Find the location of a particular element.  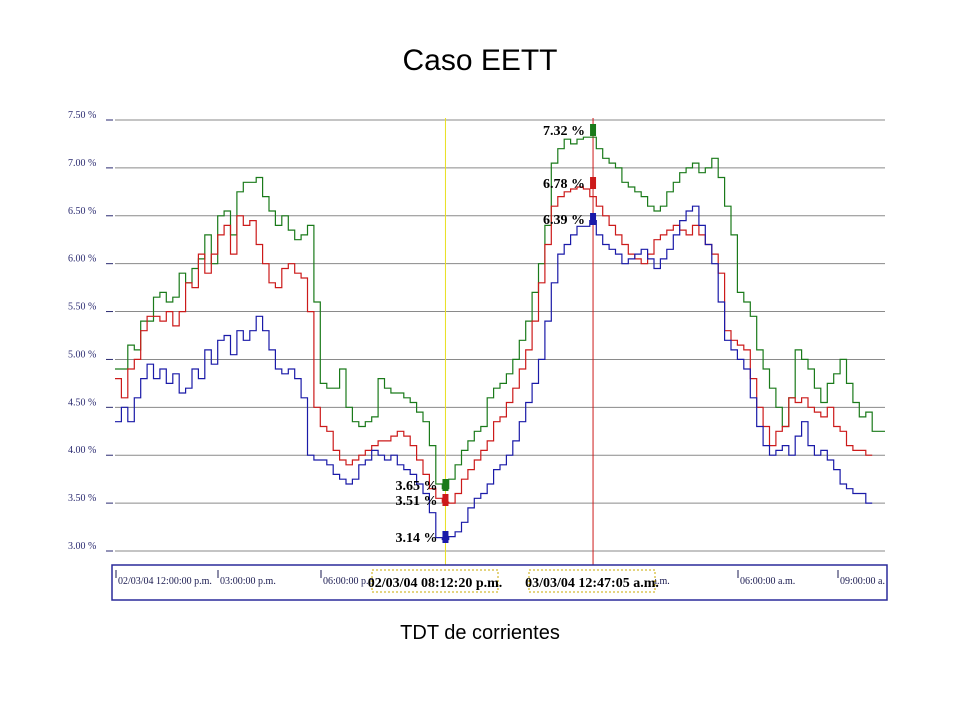

y-tick-label: 4.50 % is located at coordinates (82, 402).